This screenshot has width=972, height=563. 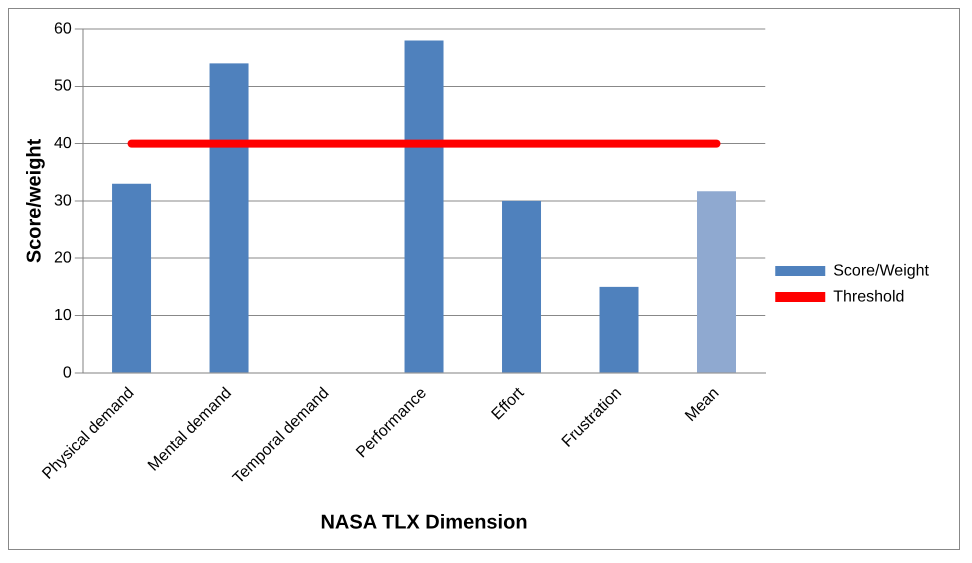 What do you see at coordinates (63, 258) in the screenshot?
I see `y-tick-label: 20` at bounding box center [63, 258].